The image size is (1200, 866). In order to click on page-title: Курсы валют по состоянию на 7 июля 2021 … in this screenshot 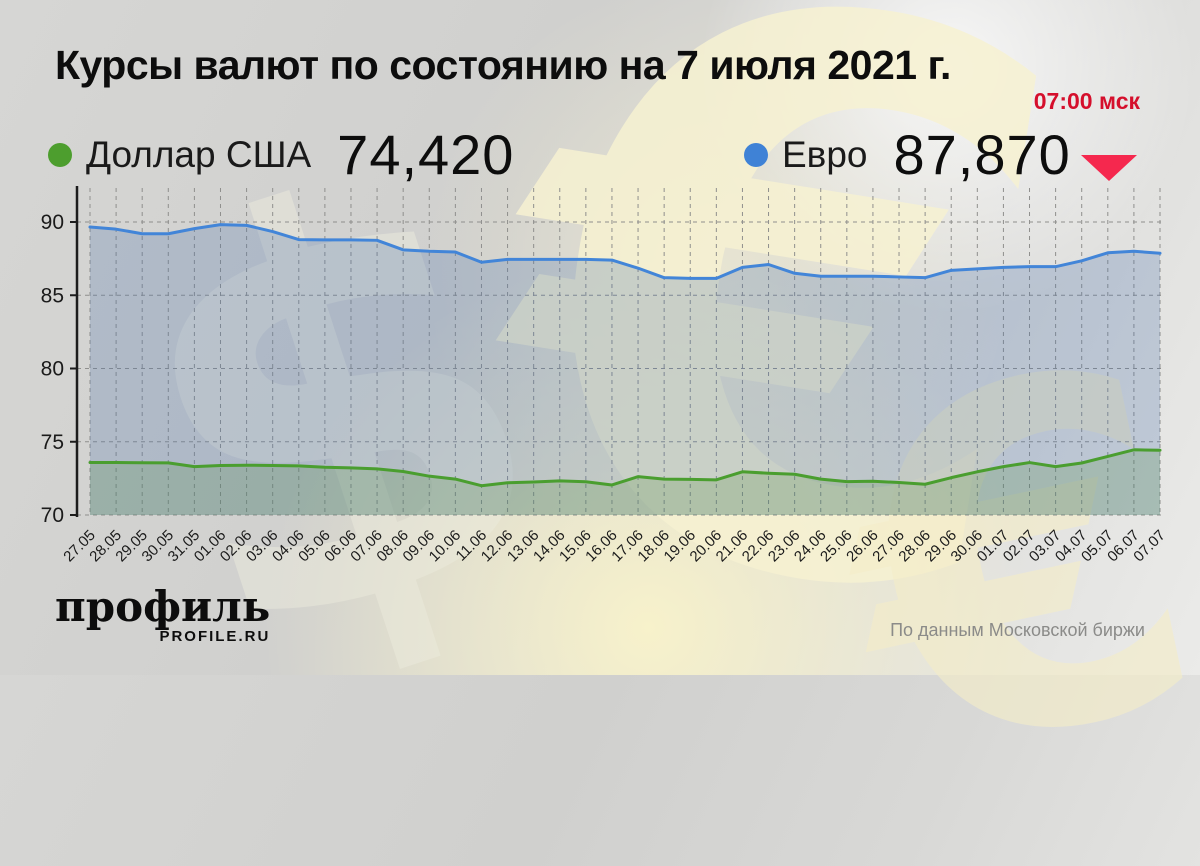, I will do `click(503, 65)`.